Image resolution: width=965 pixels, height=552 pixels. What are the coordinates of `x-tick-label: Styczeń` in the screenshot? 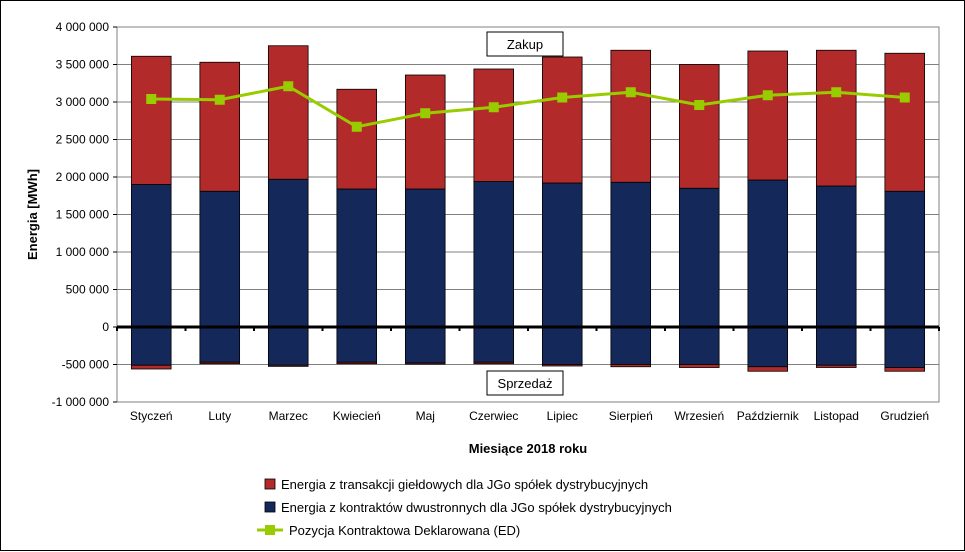 It's located at (151, 416).